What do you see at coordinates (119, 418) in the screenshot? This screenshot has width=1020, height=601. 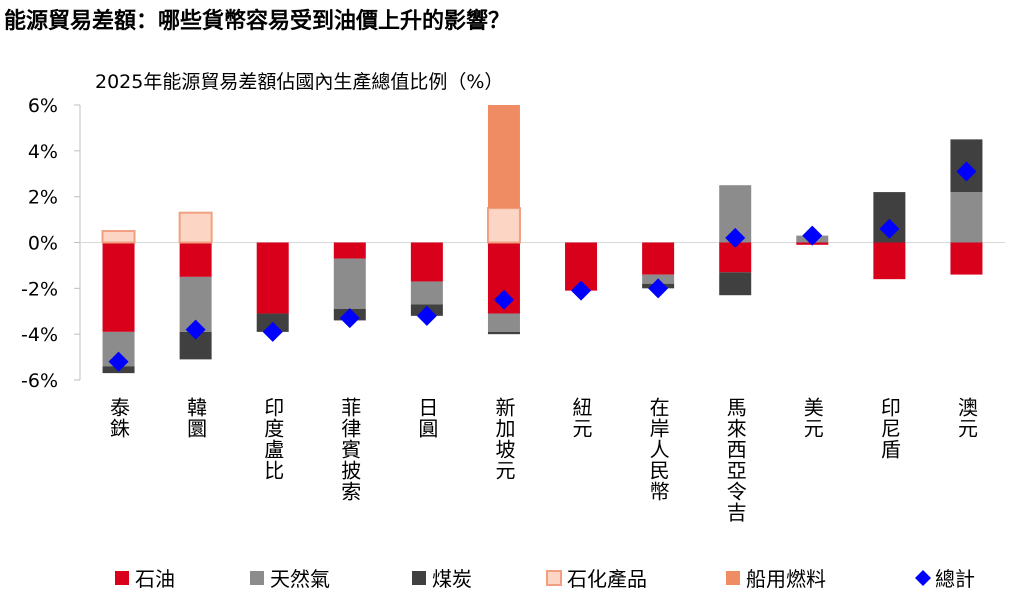 I see `x-tick-label: 泰銖` at bounding box center [119, 418].